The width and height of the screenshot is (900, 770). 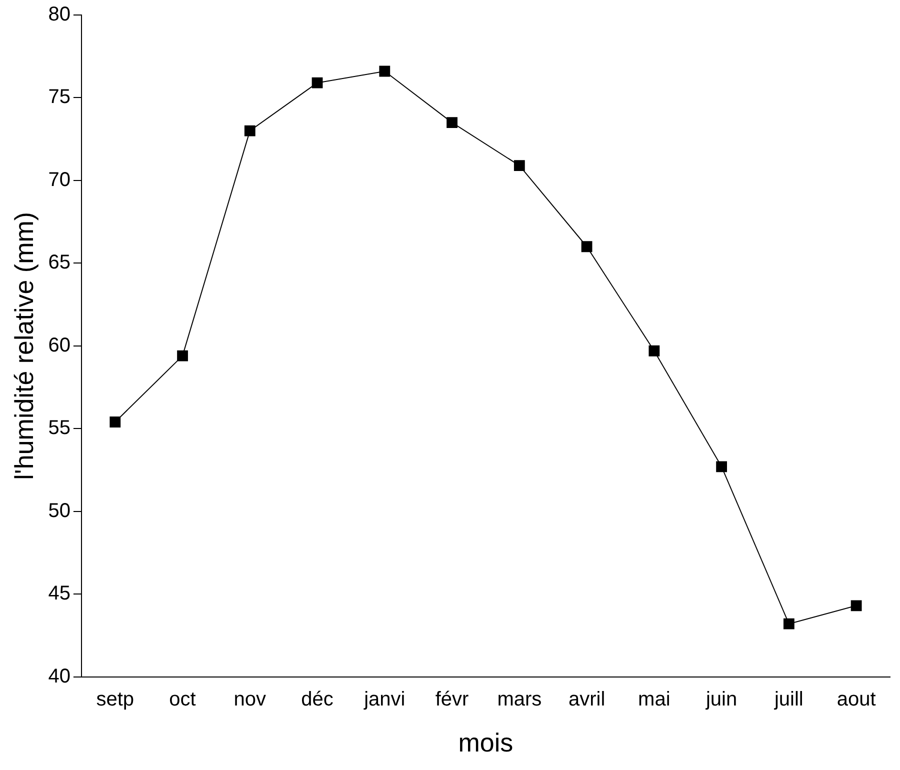 What do you see at coordinates (59, 676) in the screenshot?
I see `y-tick-label: 40` at bounding box center [59, 676].